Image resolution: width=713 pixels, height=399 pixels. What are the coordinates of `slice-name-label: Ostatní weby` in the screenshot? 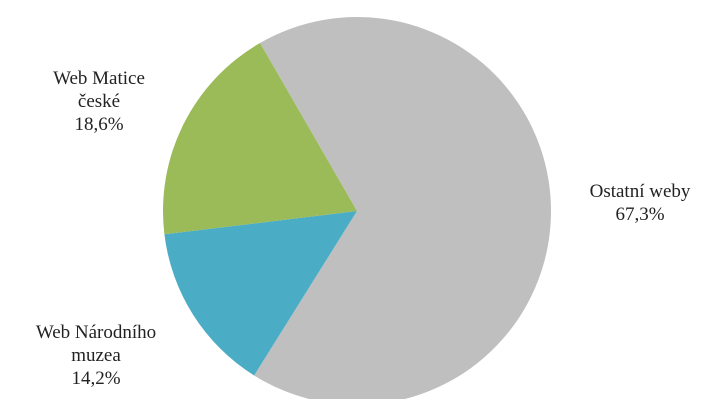 It's located at (640, 191).